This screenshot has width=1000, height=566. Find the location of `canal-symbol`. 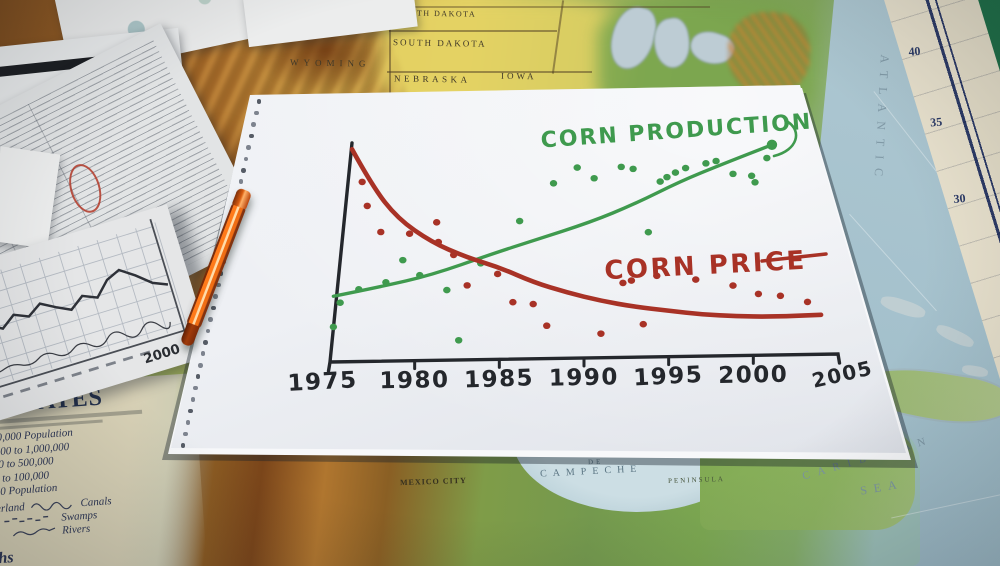

canal-symbol is located at coordinates (52, 506).